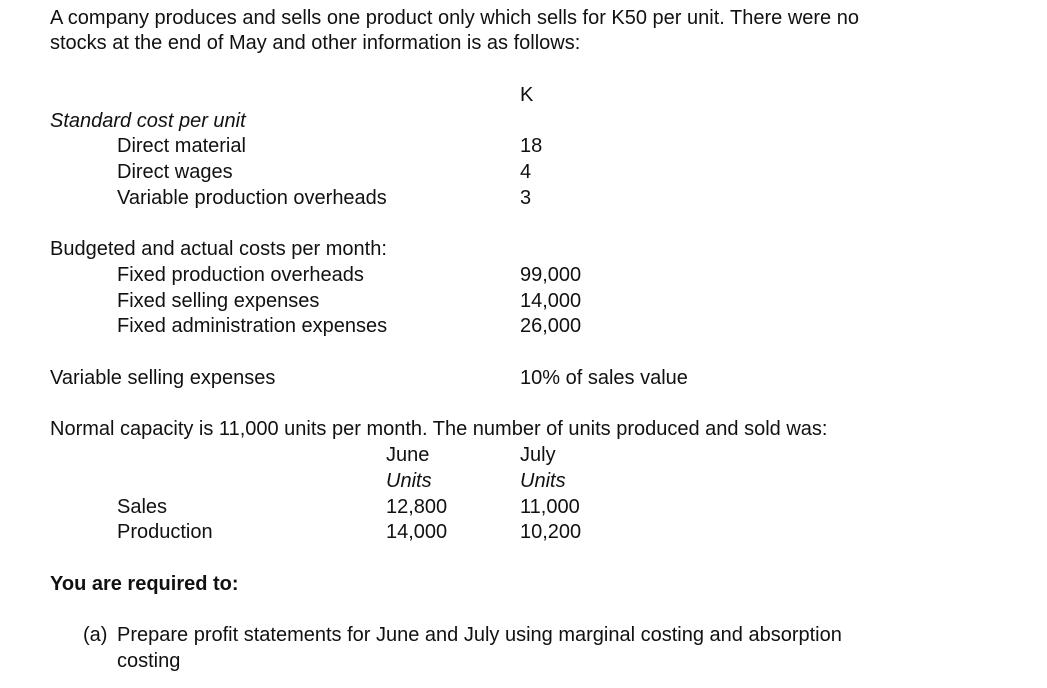 This screenshot has width=1047, height=688. What do you see at coordinates (551, 275) in the screenshot?
I see `budgeted-value: 99,000` at bounding box center [551, 275].